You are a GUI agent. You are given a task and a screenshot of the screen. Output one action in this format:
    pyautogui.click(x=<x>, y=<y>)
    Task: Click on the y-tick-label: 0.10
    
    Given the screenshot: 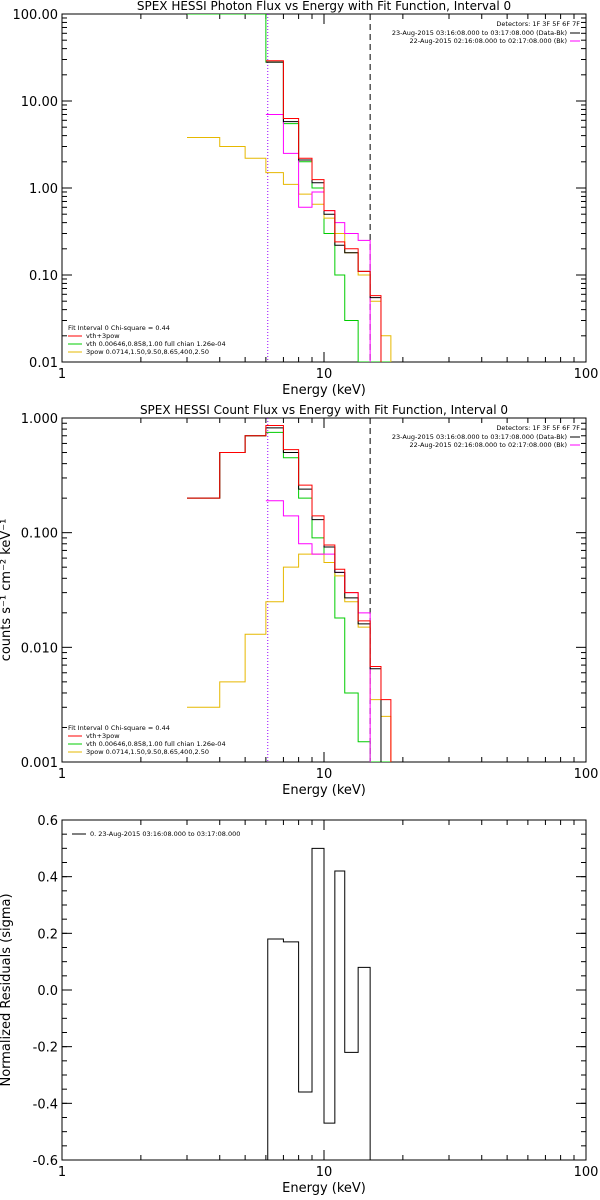 What is the action you would take?
    pyautogui.click(x=43, y=276)
    